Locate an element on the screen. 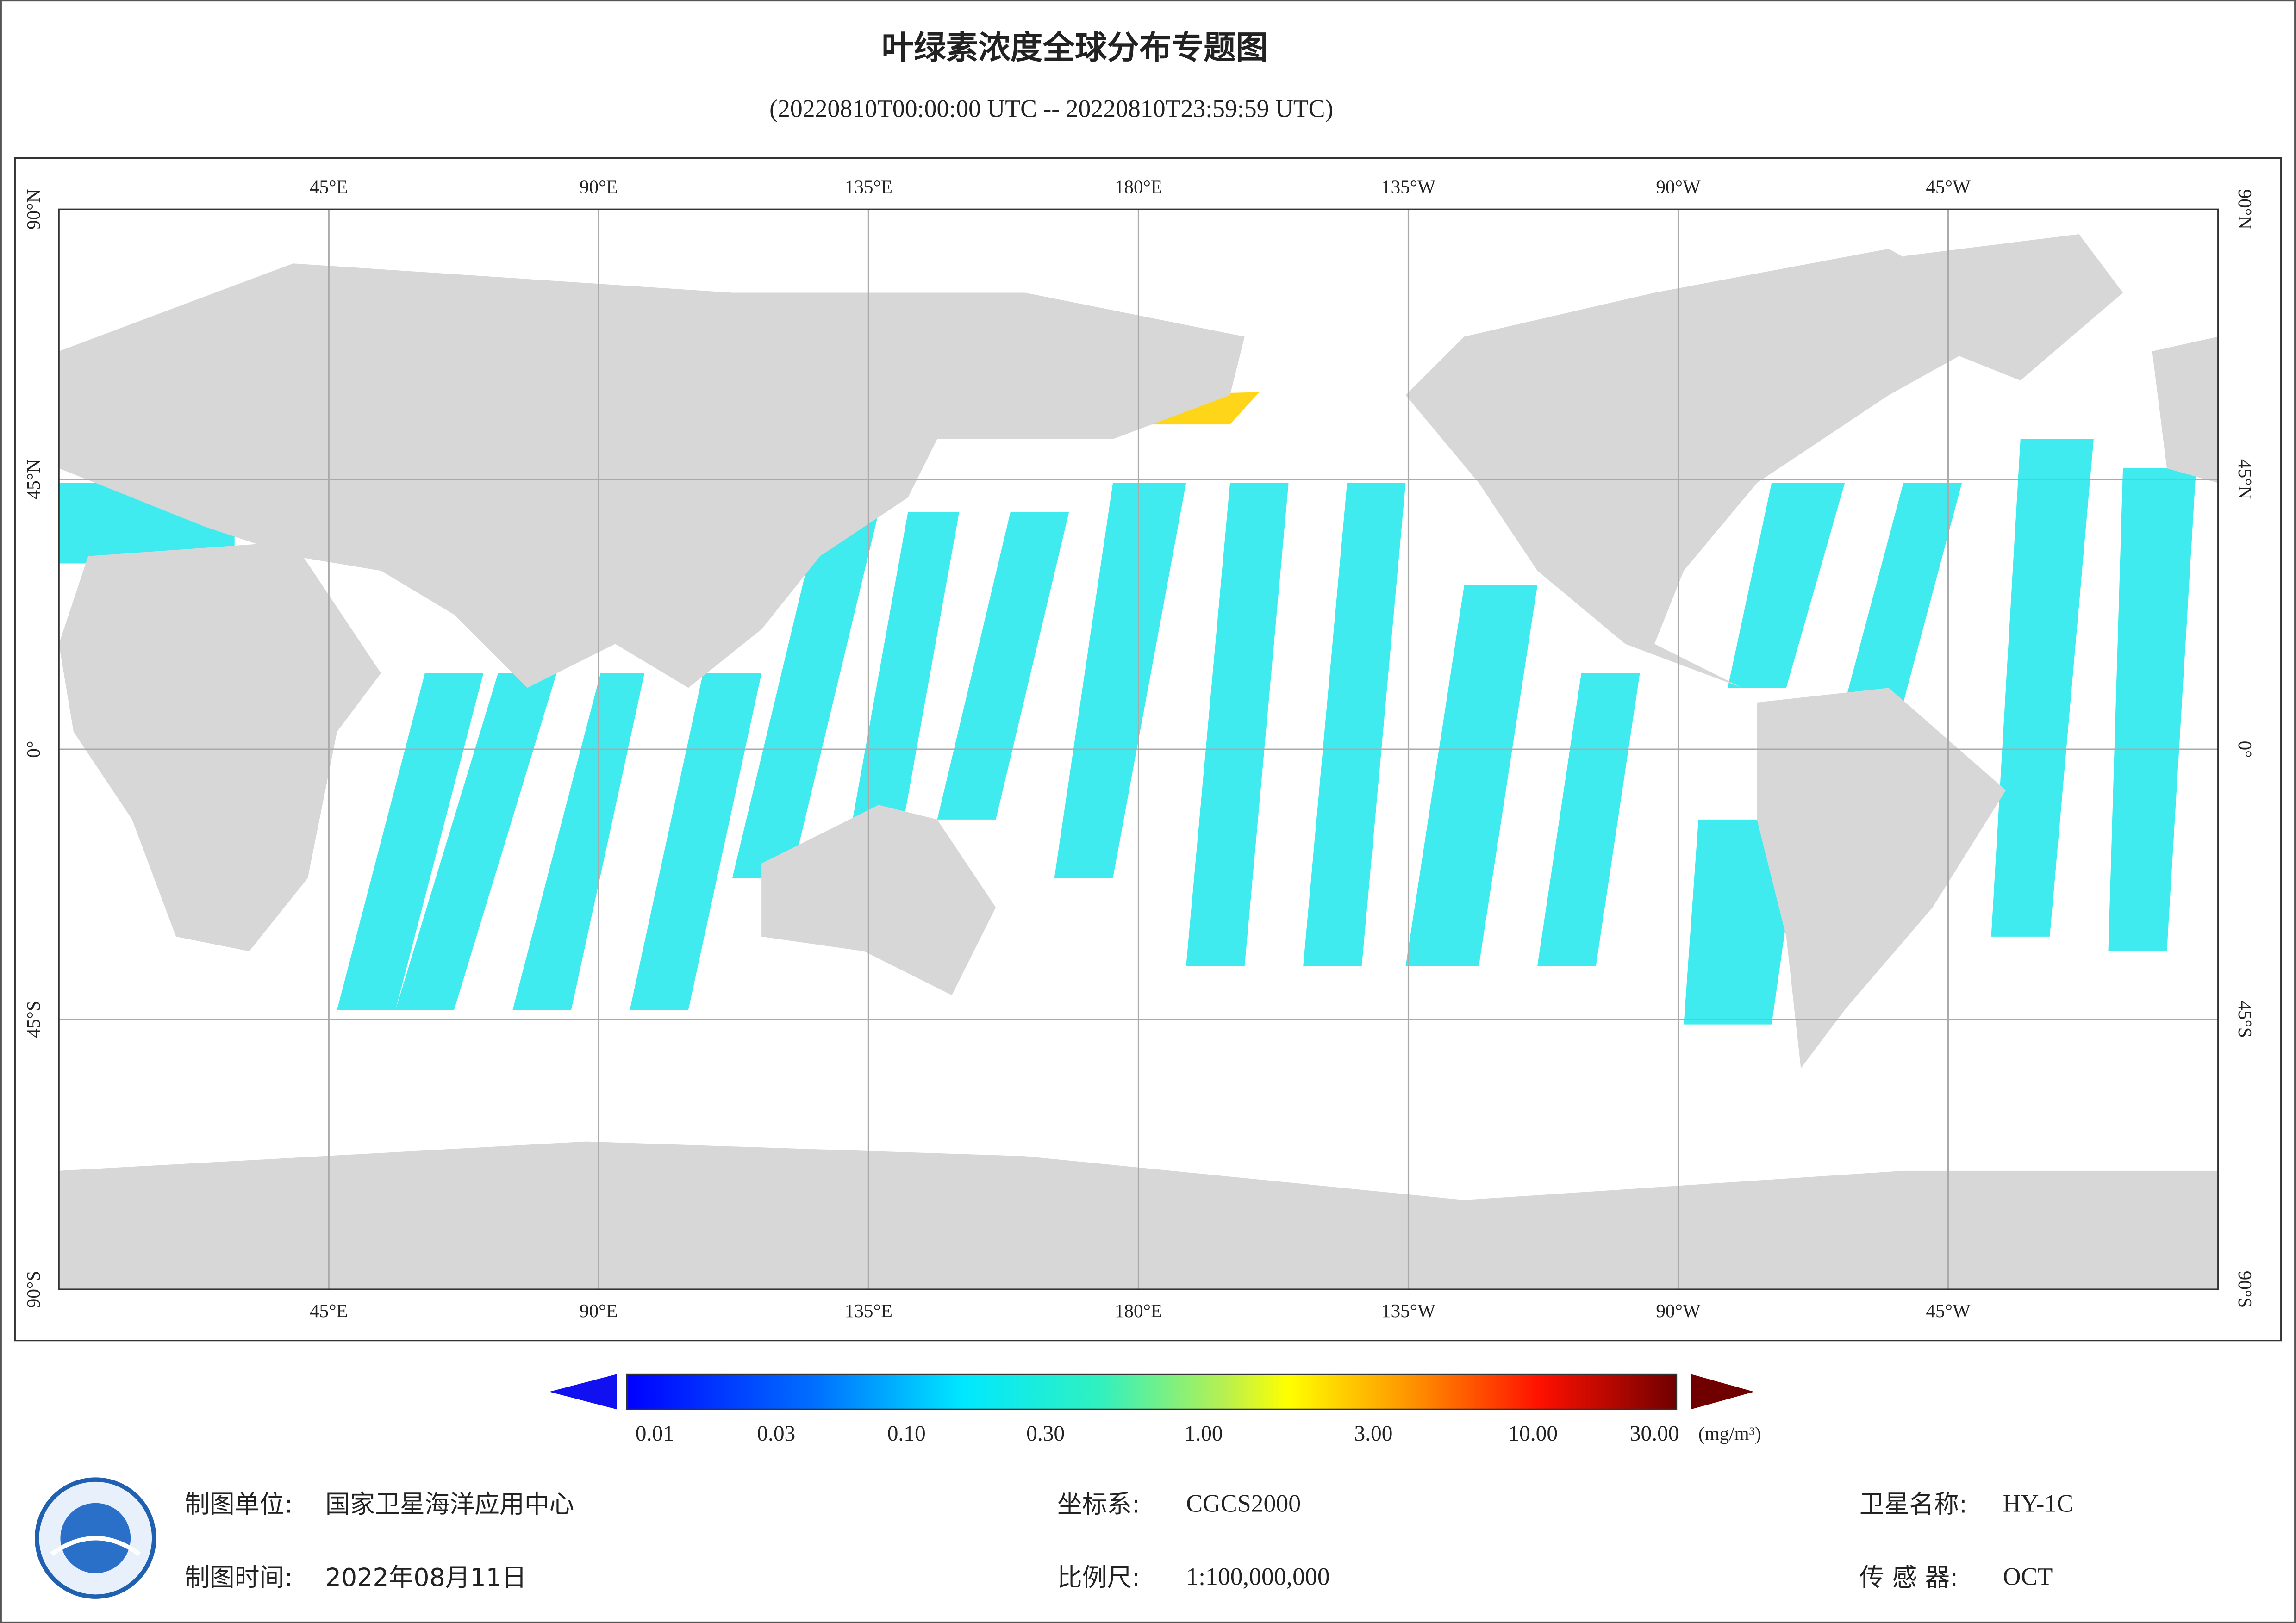 The width and height of the screenshot is (2296, 1623). colorbar-unit: (mg/m³) is located at coordinates (1729, 1434).